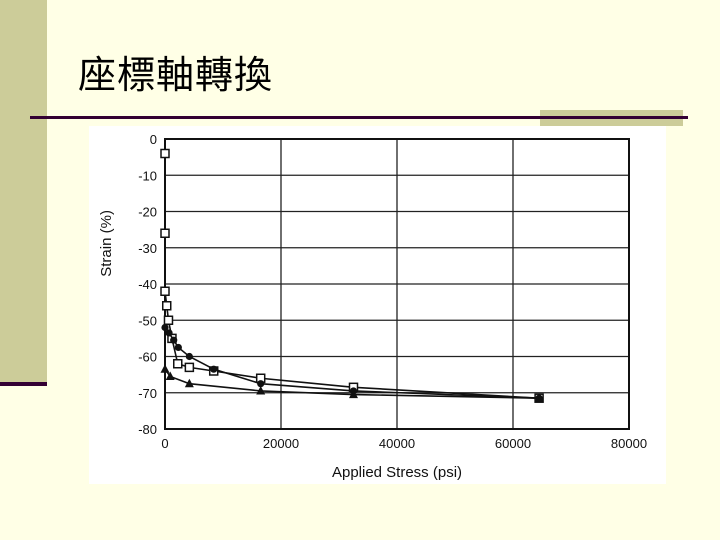 Image resolution: width=720 pixels, height=540 pixels. I want to click on left-accent-bar, so click(23, 191).